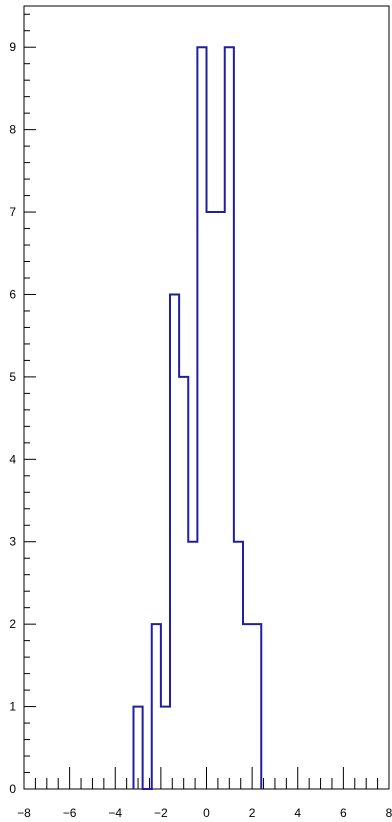 The image size is (392, 822). Describe the element at coordinates (12, 47) in the screenshot. I see `y-tick-label: 9` at that location.